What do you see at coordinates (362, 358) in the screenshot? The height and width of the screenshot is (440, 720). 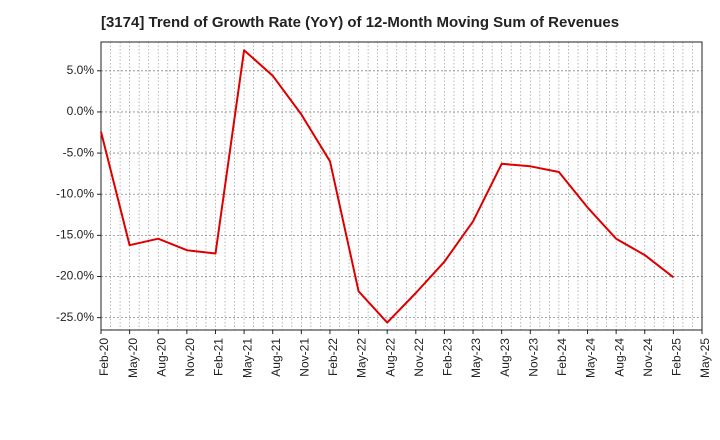 I see `x-tick-label: May-22` at bounding box center [362, 358].